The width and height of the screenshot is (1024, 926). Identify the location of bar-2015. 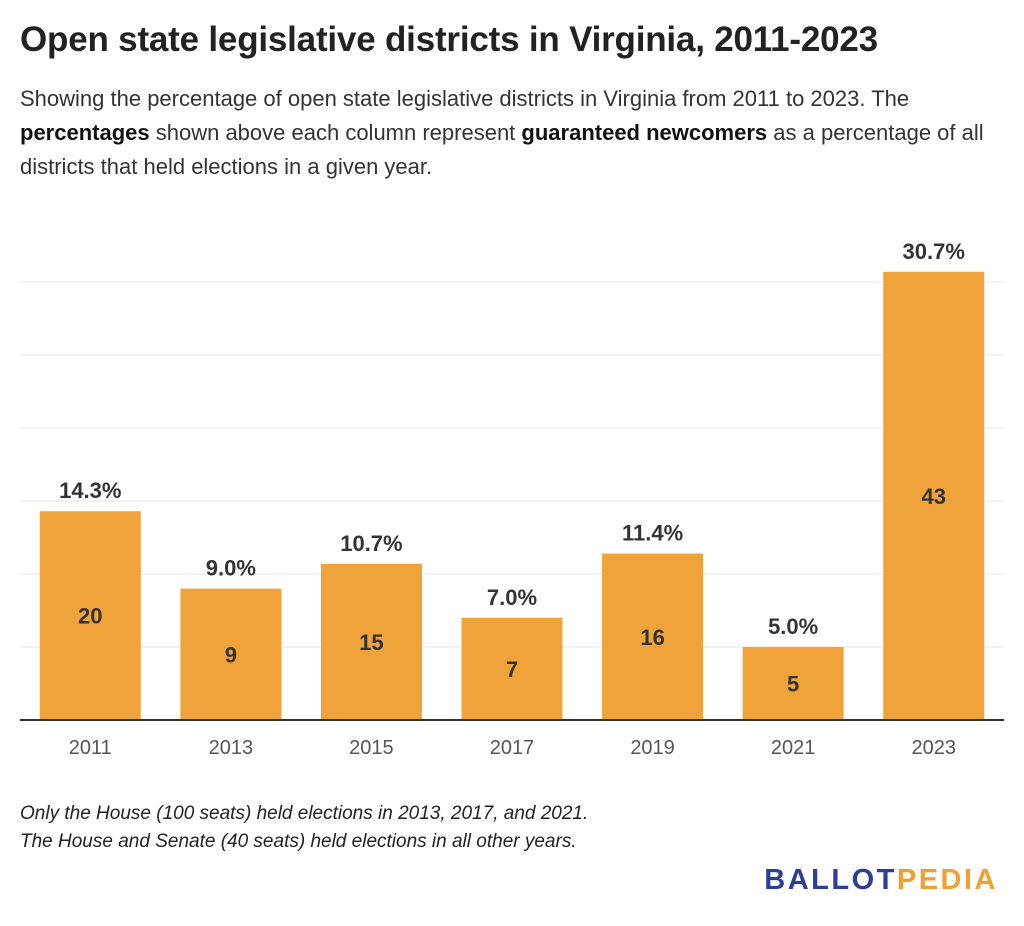
(371, 641).